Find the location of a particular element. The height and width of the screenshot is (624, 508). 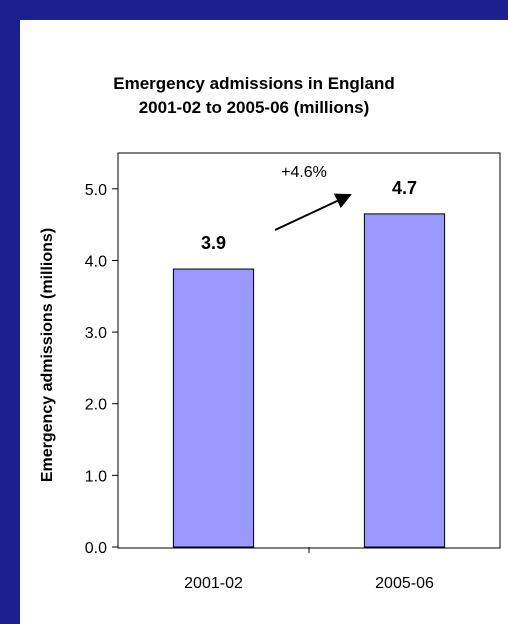

chart-title-line-1: Emergency admissions in England is located at coordinates (254, 83).